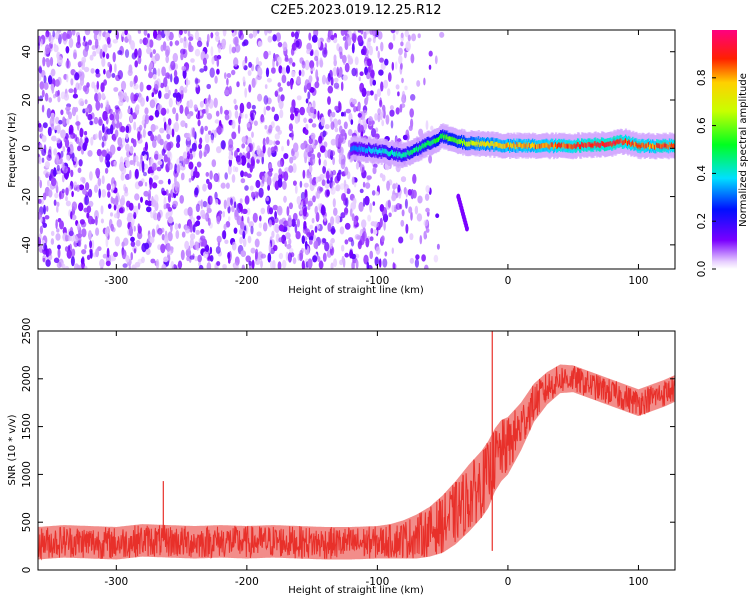 The width and height of the screenshot is (750, 600). Describe the element at coordinates (466, 228) in the screenshot. I see `heatmap-tail-cell` at that location.